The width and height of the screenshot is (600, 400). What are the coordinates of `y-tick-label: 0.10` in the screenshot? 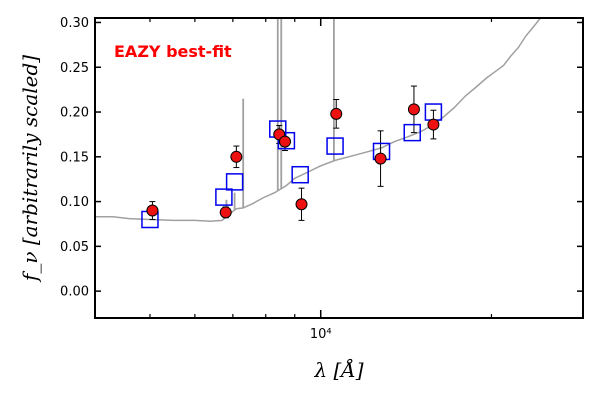 It's located at (74, 202).